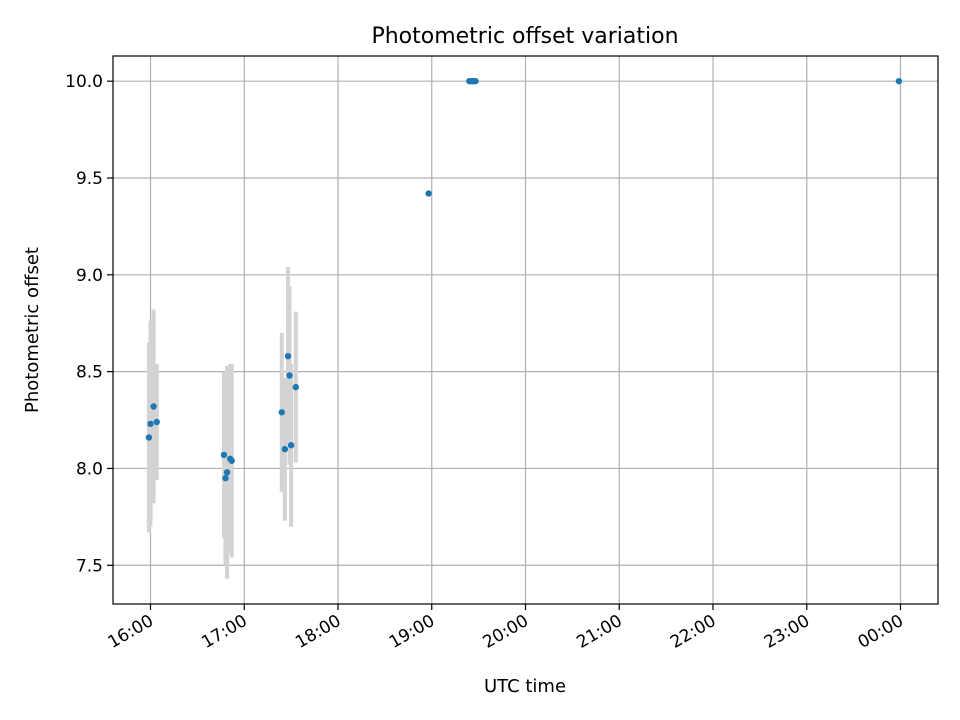 Image resolution: width=960 pixels, height=720 pixels. Describe the element at coordinates (525, 686) in the screenshot. I see `x-axis-label: UTC time` at that location.